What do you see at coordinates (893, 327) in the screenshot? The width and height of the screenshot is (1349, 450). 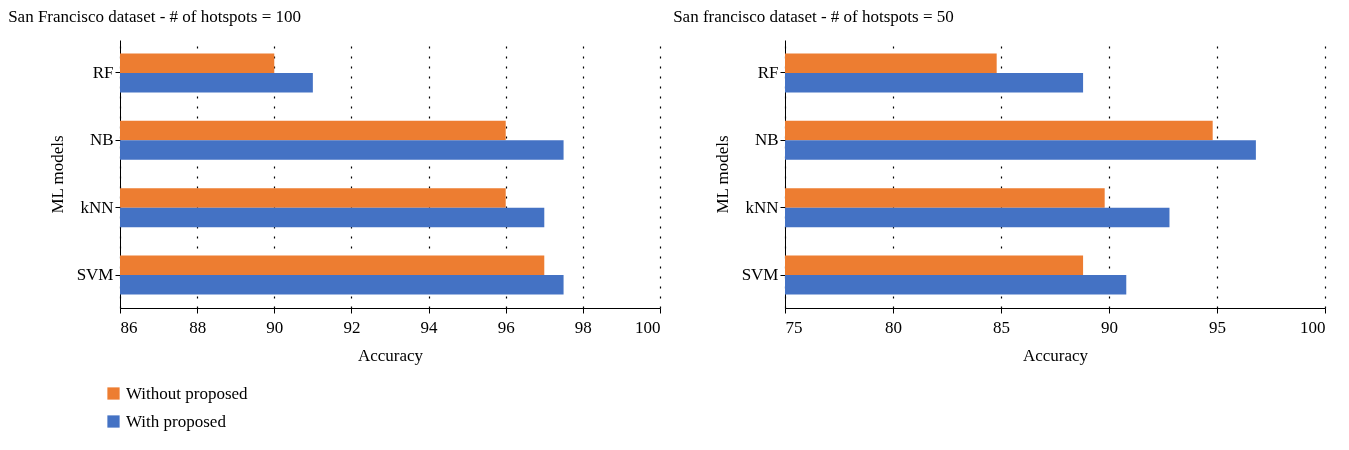 I see `x-tick-label: 80` at bounding box center [893, 327].